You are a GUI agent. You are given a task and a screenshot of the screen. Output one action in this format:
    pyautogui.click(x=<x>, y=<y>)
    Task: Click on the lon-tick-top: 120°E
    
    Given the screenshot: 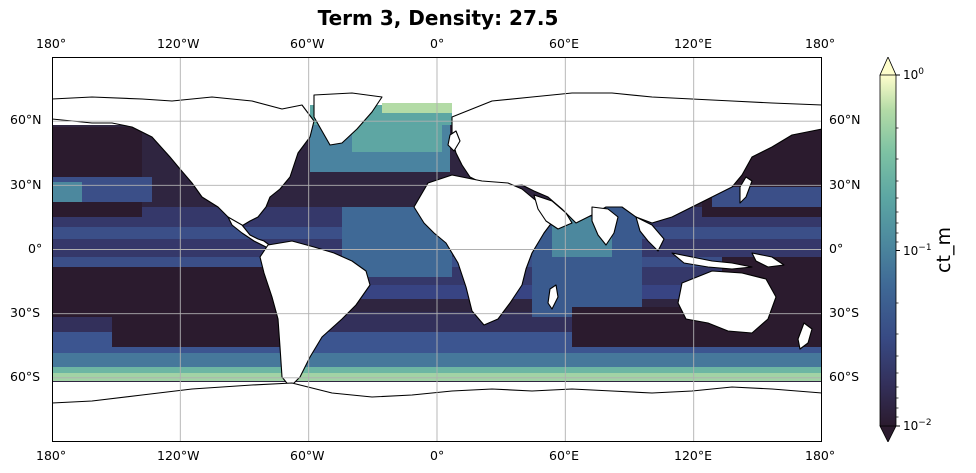 What is the action you would take?
    pyautogui.click(x=693, y=43)
    